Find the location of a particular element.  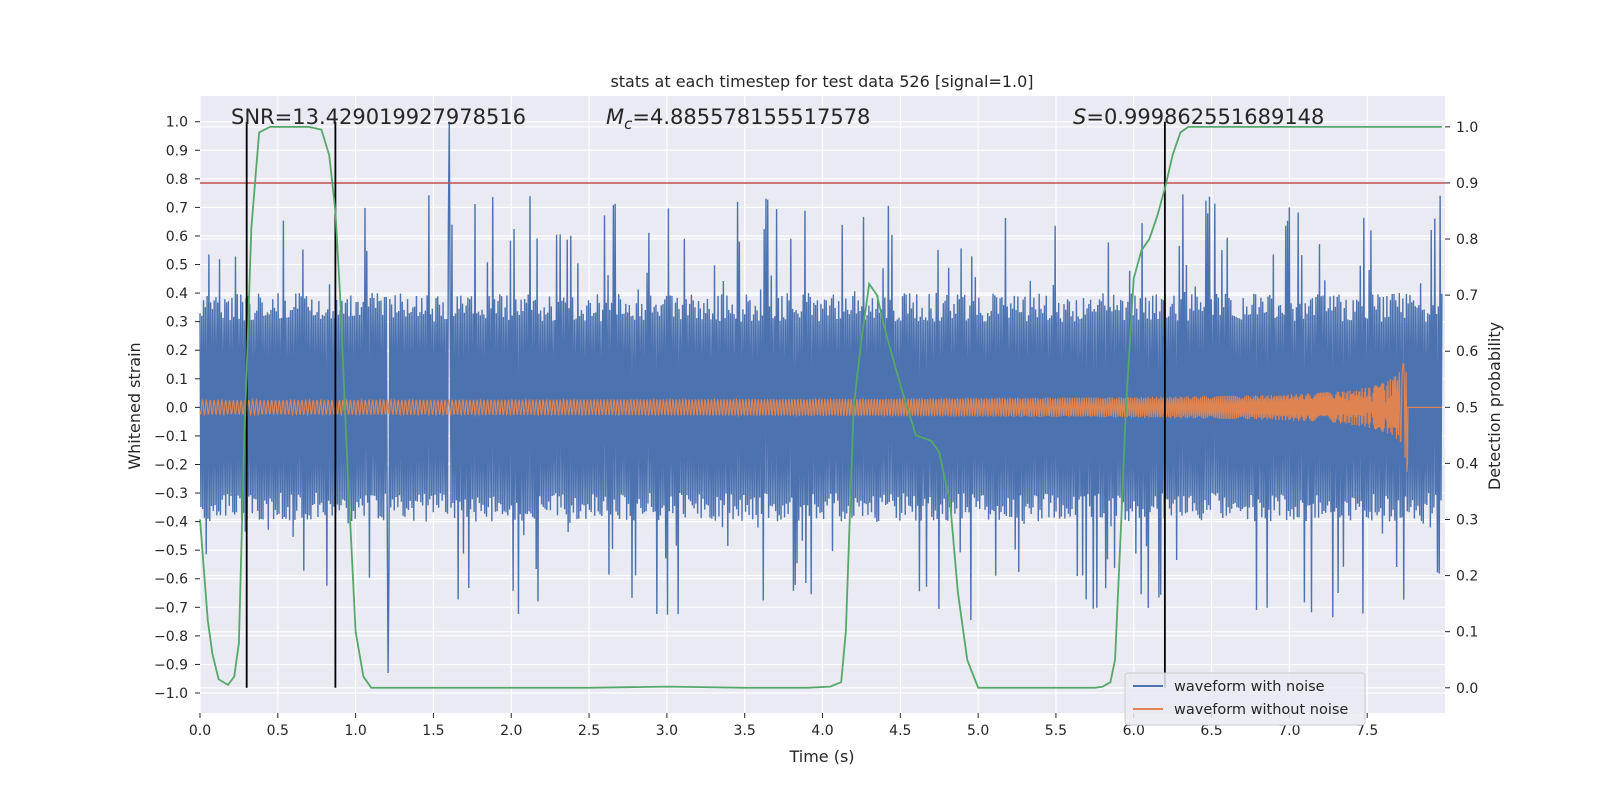

y-left-tick-label: −0.6 is located at coordinates (171, 580).